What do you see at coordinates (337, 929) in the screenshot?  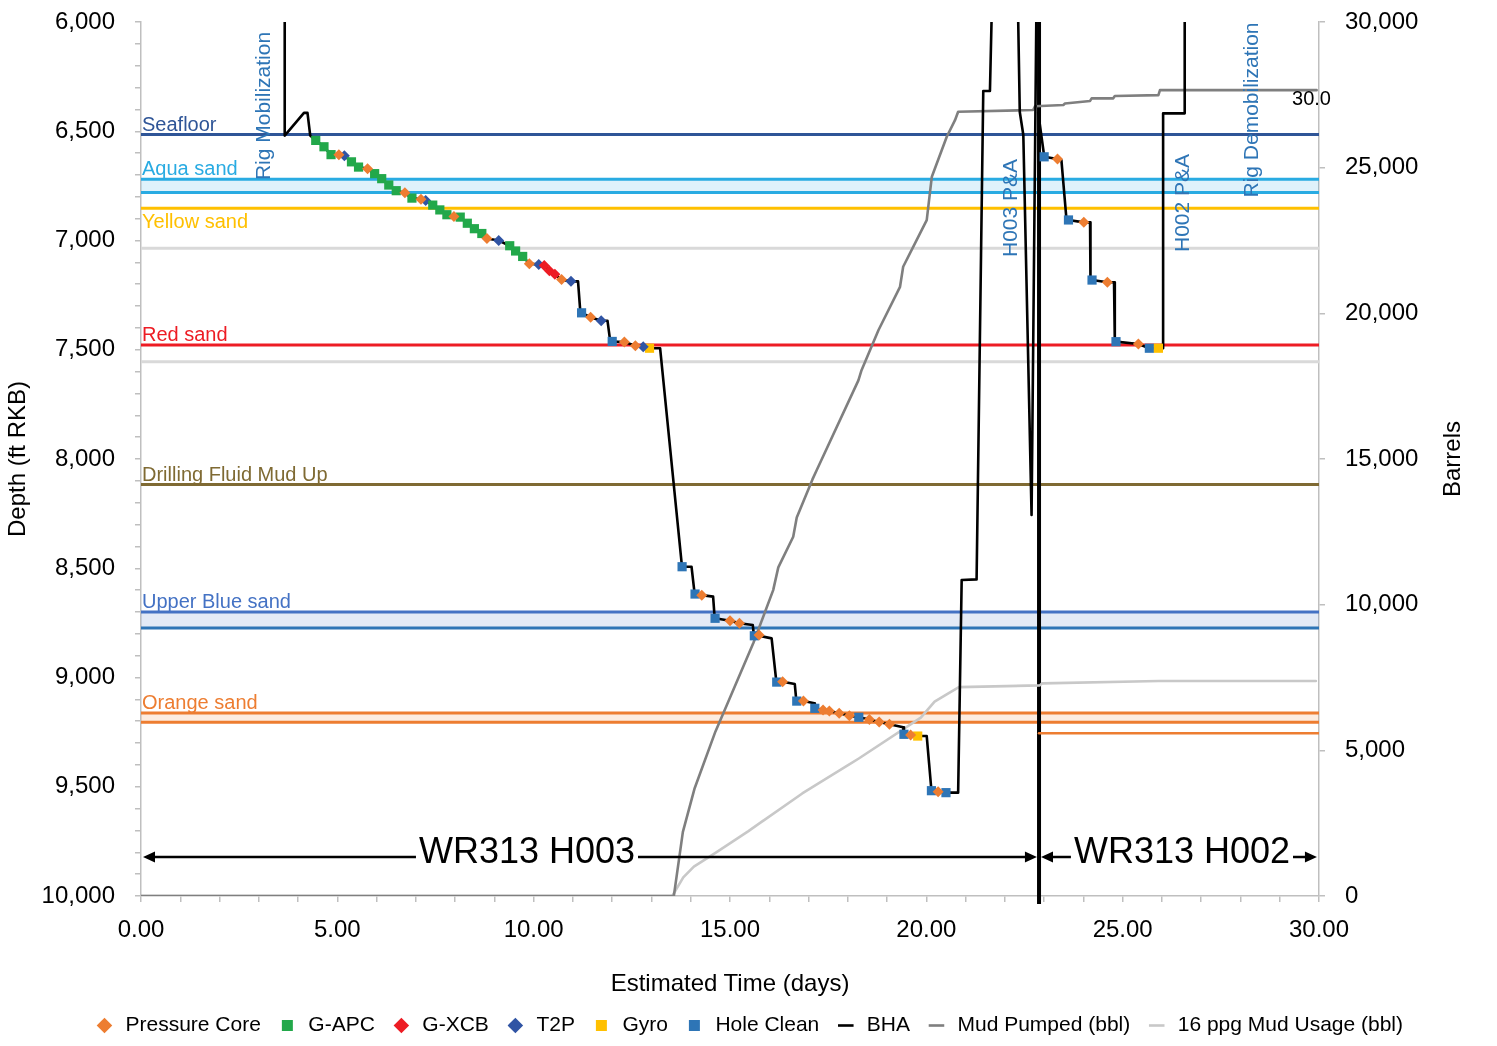 I see `x-tick-label: 5.00` at bounding box center [337, 929].